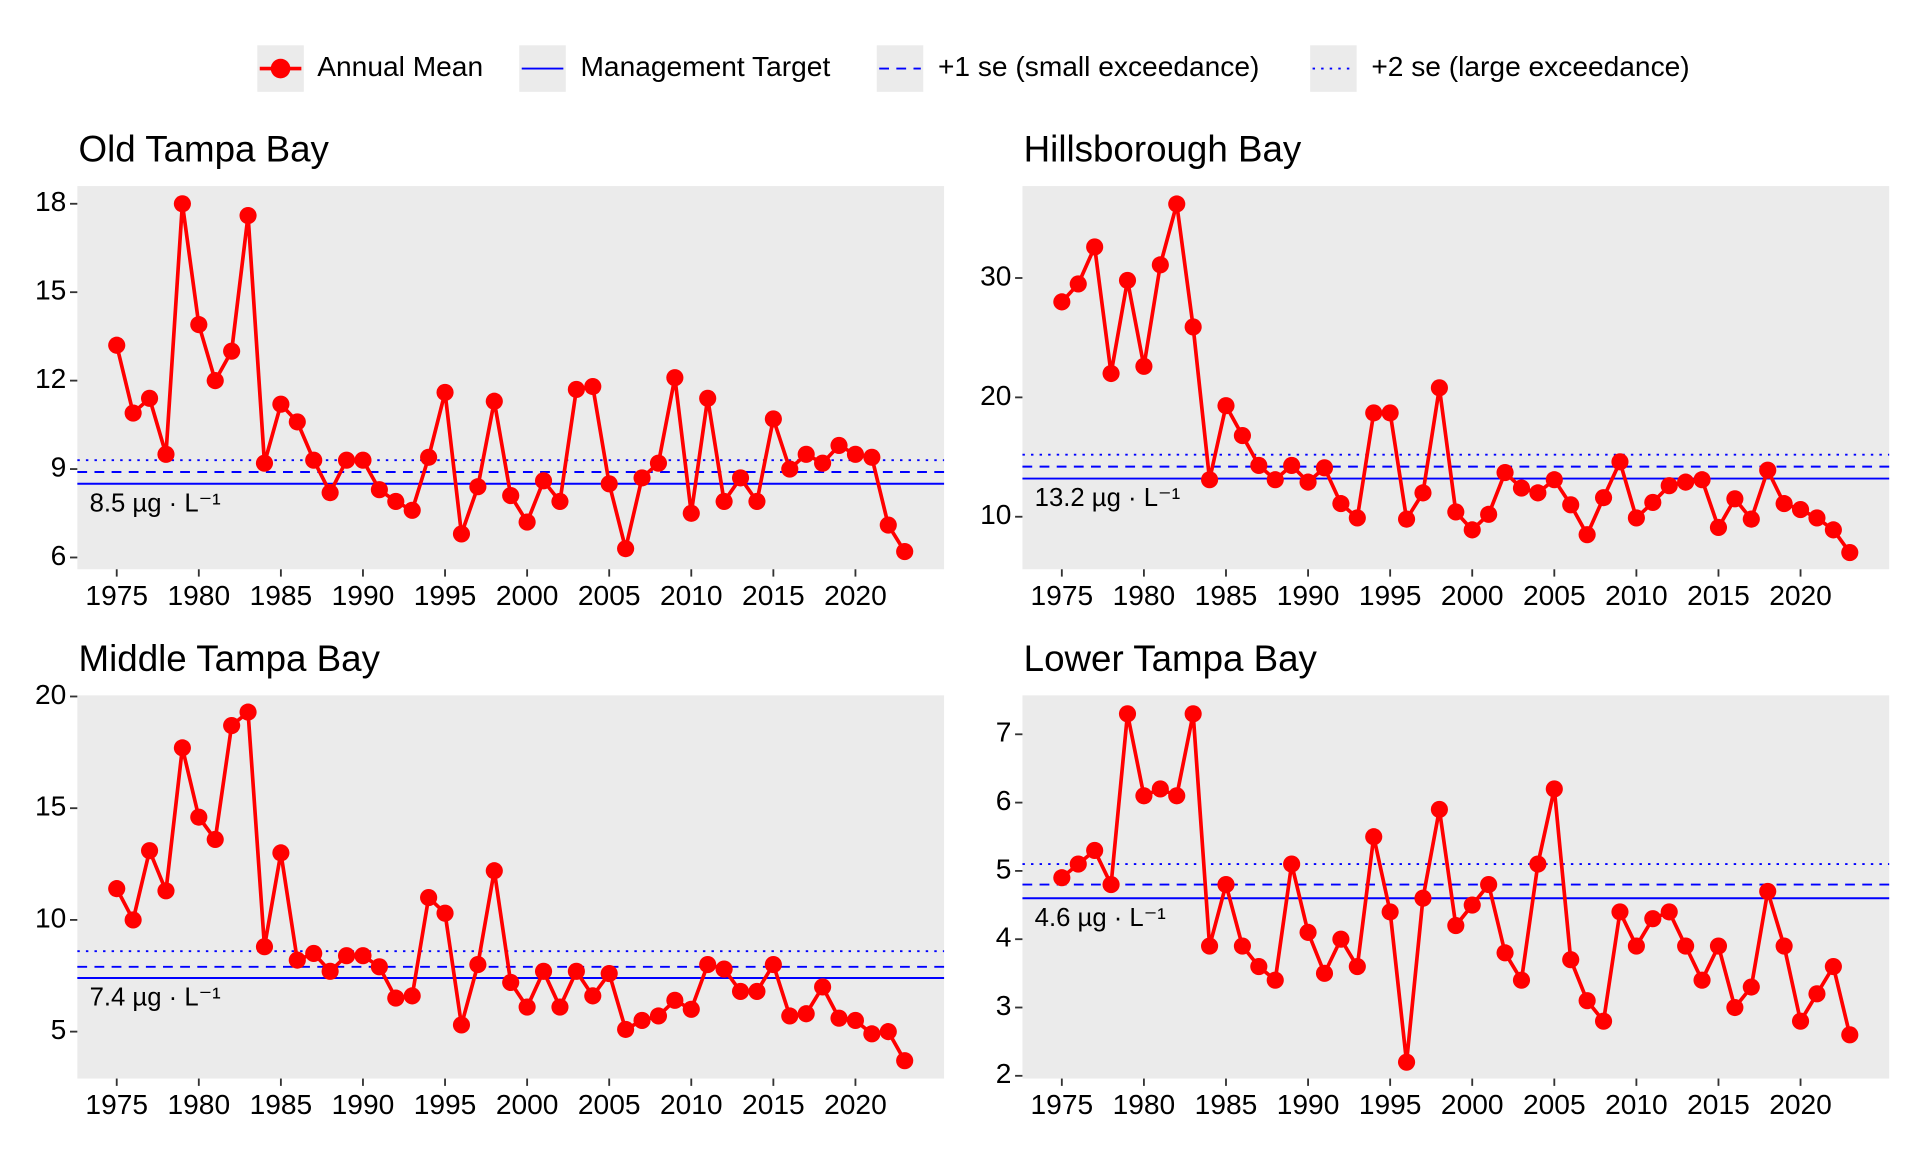 The image size is (1920, 1152). What do you see at coordinates (1554, 1104) in the screenshot?
I see `x-tick-label: 2005` at bounding box center [1554, 1104].